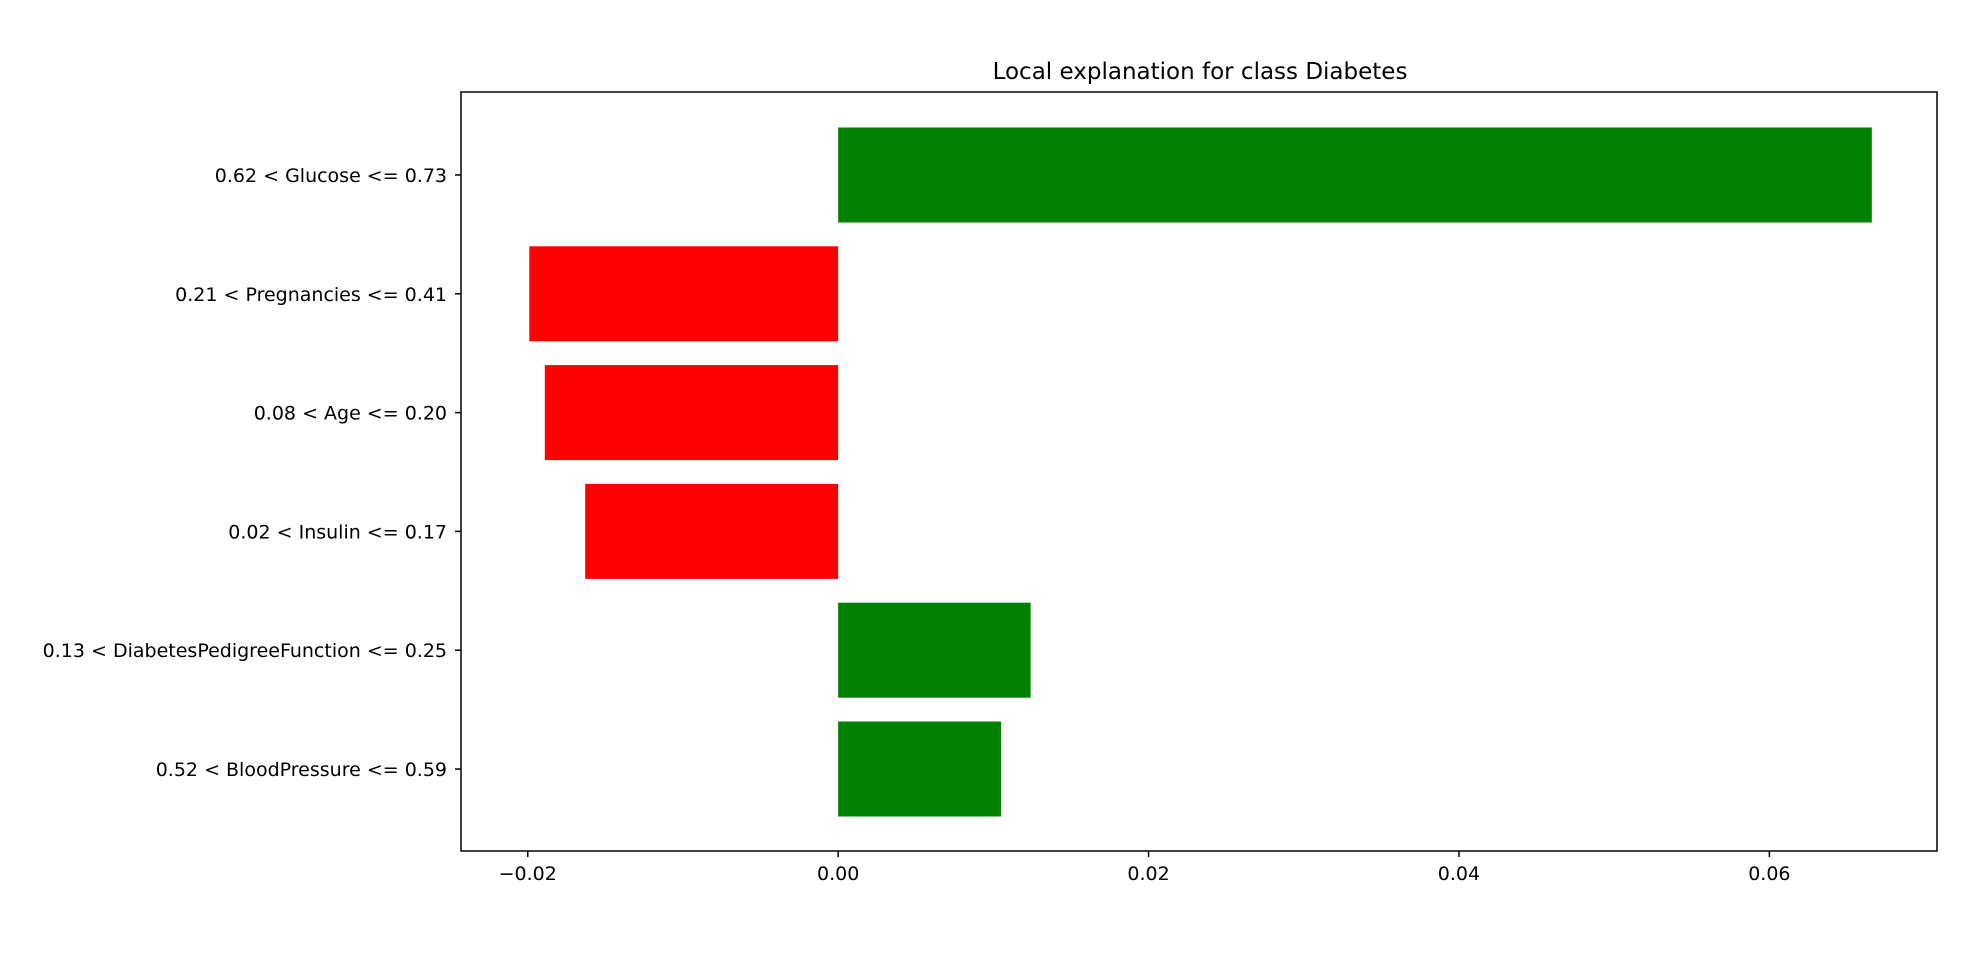  I want to click on x-axis-ticks: −0.02 0.00 0.02 0.04 0.06, so click(1145, 868).